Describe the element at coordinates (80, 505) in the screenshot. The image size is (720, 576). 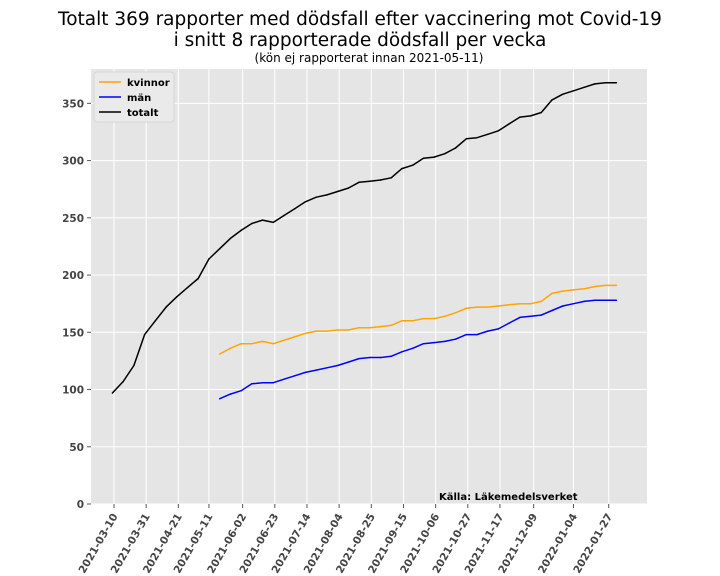
I see `y-tick-label: 0` at that location.